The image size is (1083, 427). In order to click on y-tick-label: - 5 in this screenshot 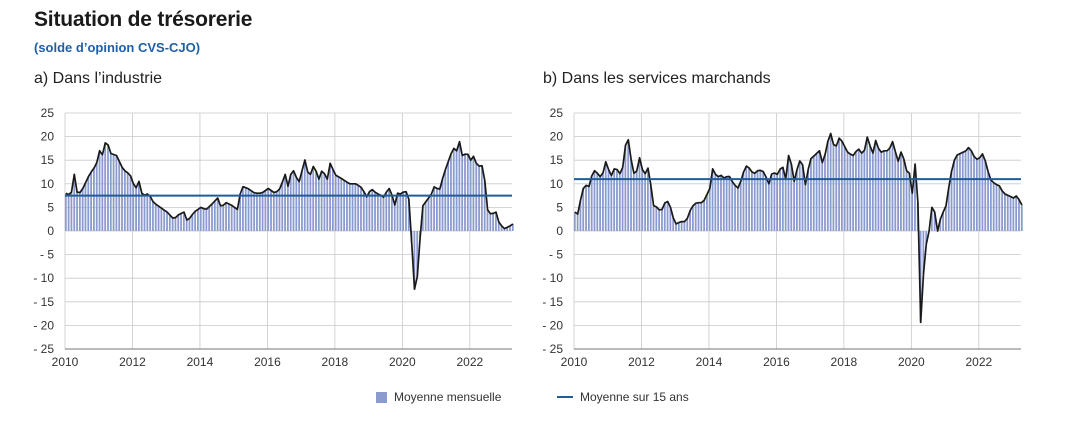, I will do `click(556, 255)`.